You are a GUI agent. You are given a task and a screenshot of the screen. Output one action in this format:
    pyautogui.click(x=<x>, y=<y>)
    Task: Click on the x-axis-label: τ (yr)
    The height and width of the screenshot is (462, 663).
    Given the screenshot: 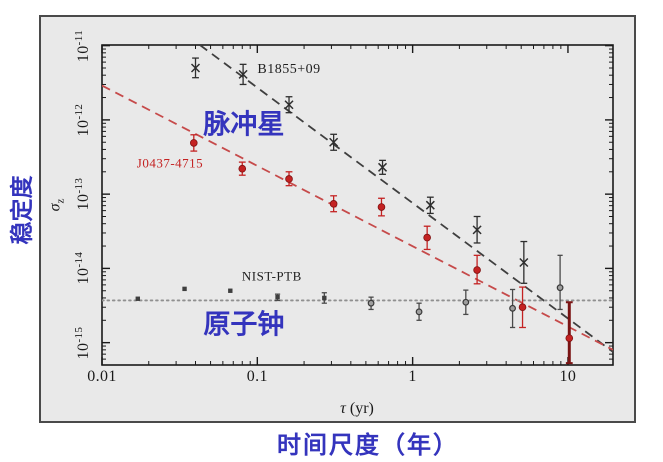 What is the action you would take?
    pyautogui.click(x=357, y=409)
    